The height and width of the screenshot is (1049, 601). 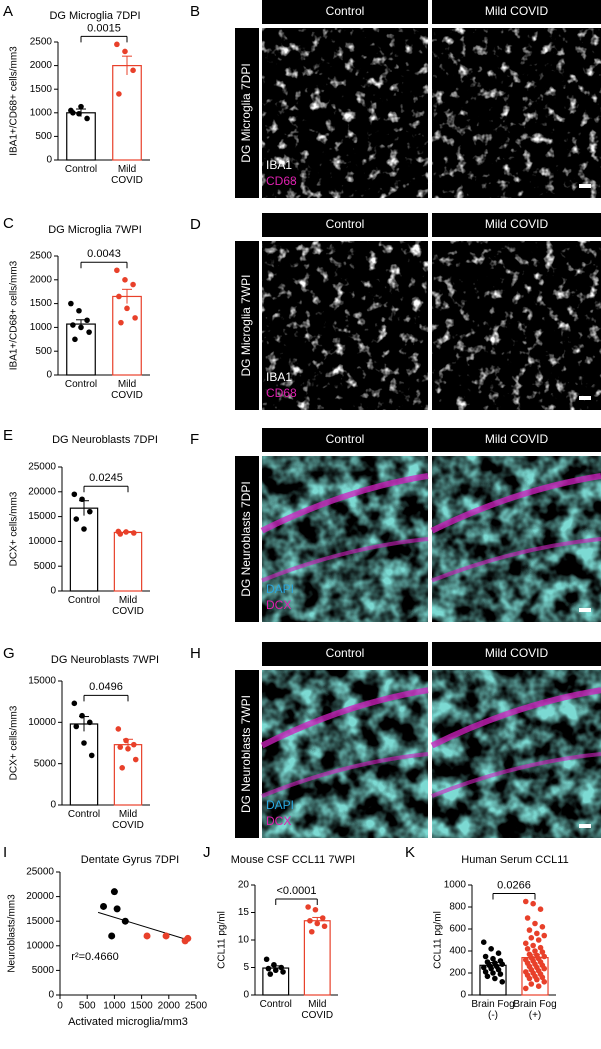 What do you see at coordinates (244, 885) in the screenshot?
I see `y-tick-label: 20` at bounding box center [244, 885].